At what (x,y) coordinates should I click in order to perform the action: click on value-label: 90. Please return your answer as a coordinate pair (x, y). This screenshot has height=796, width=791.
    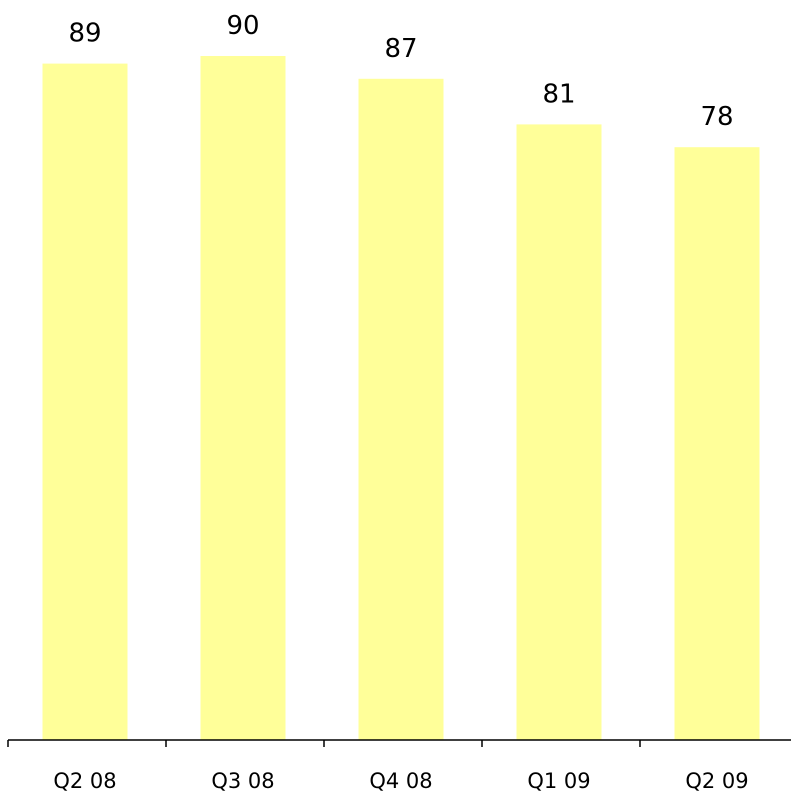
    Looking at the image, I should click on (242, 26).